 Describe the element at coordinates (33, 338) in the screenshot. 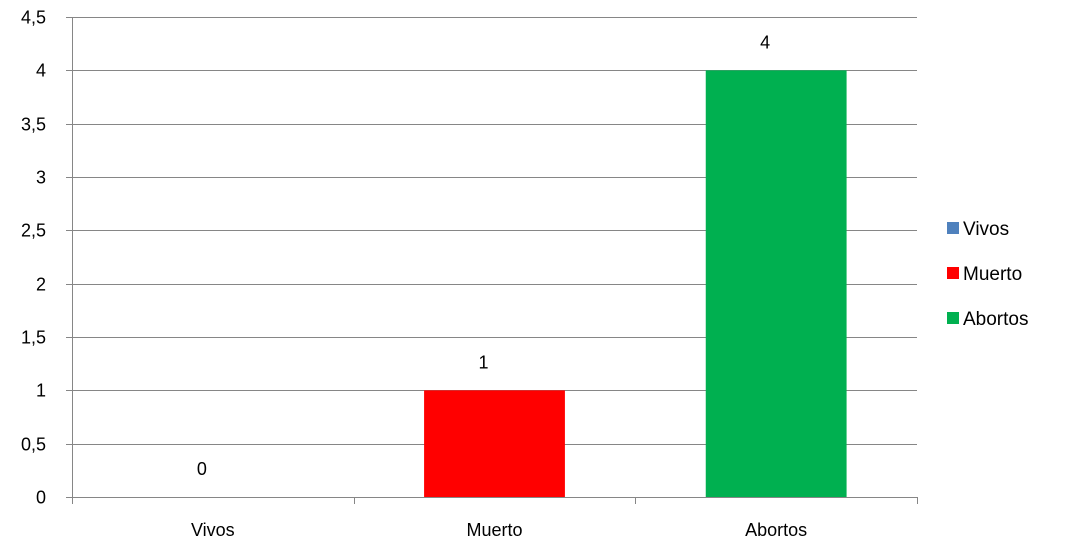

I see `y-tick-label: 1,5` at that location.